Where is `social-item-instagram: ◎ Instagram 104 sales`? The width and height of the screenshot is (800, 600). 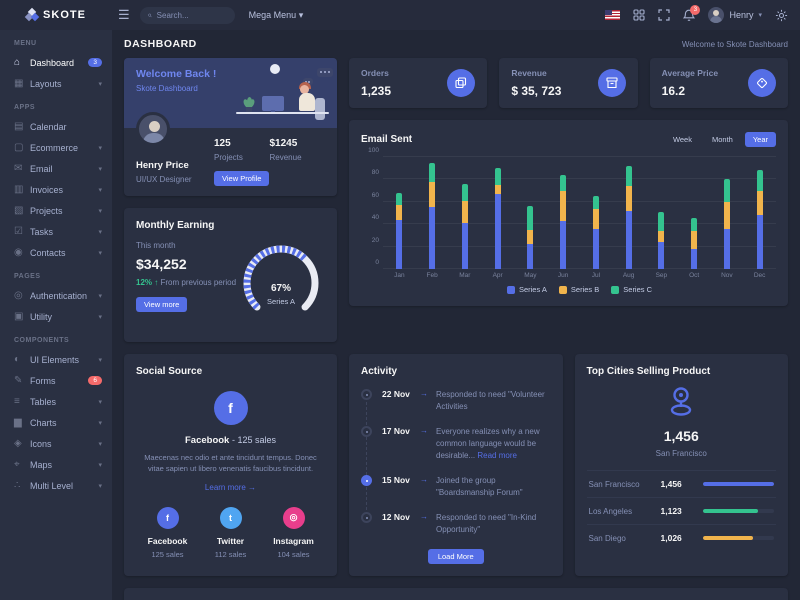 social-item-instagram: ◎ Instagram 104 sales is located at coordinates (293, 532).